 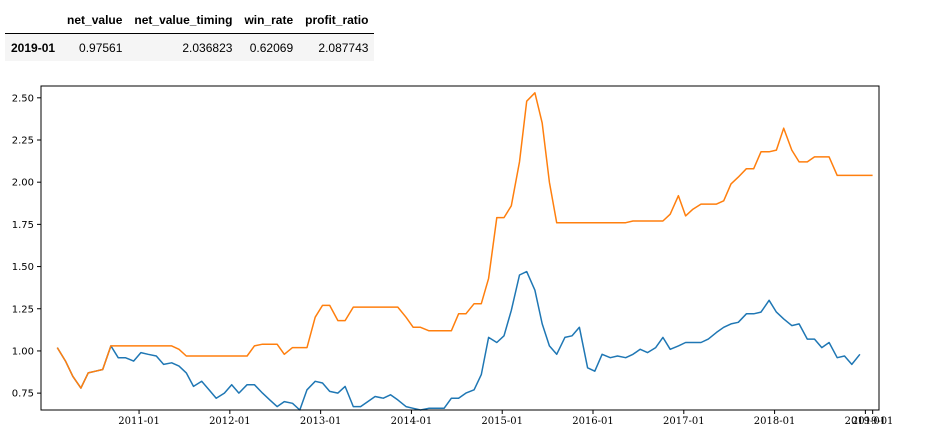 What do you see at coordinates (33, 47) in the screenshot?
I see `row-index: 2019-01` at bounding box center [33, 47].